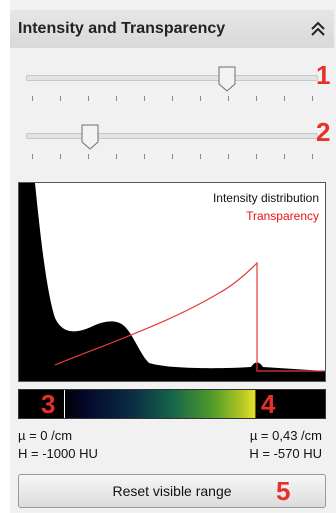  Describe the element at coordinates (45, 435) in the screenshot. I see `range-start-mu: µ = 0 /cm` at that location.